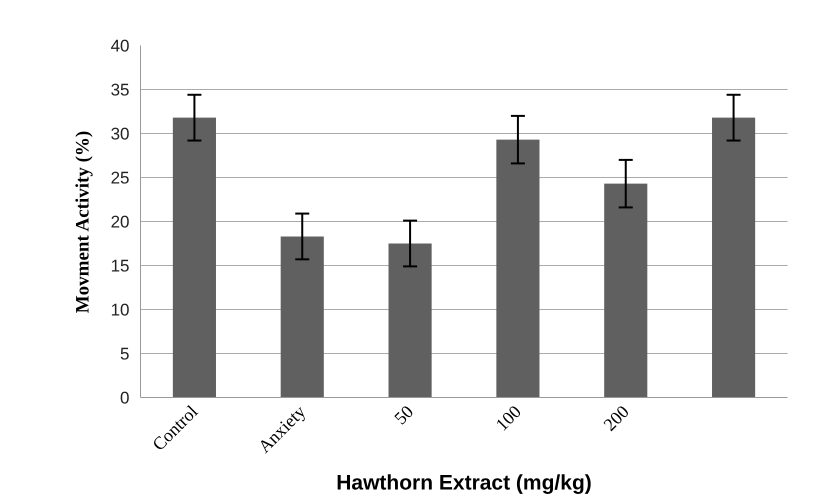 This screenshot has height=497, width=817. Describe the element at coordinates (120, 46) in the screenshot. I see `y-tick-label: 40` at that location.